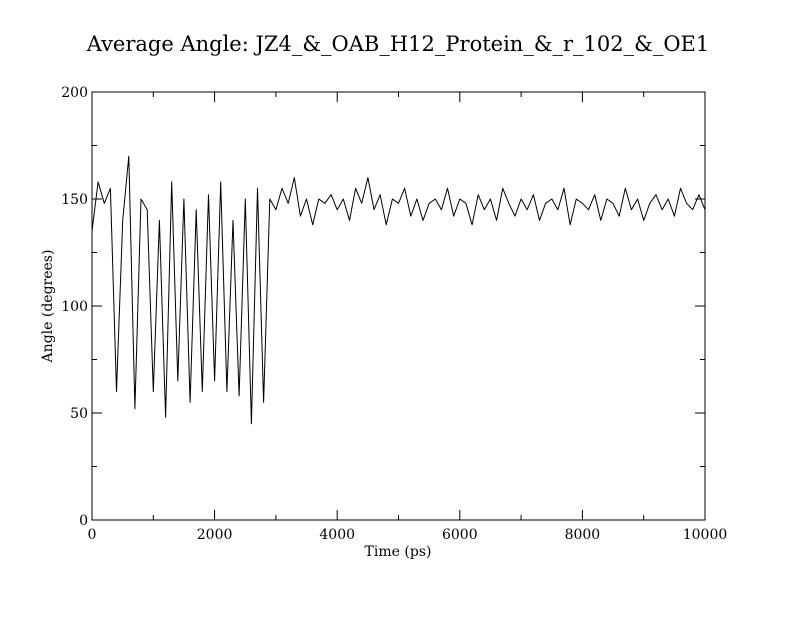  Describe the element at coordinates (460, 535) in the screenshot. I see `x-tick-label: 6000` at that location.